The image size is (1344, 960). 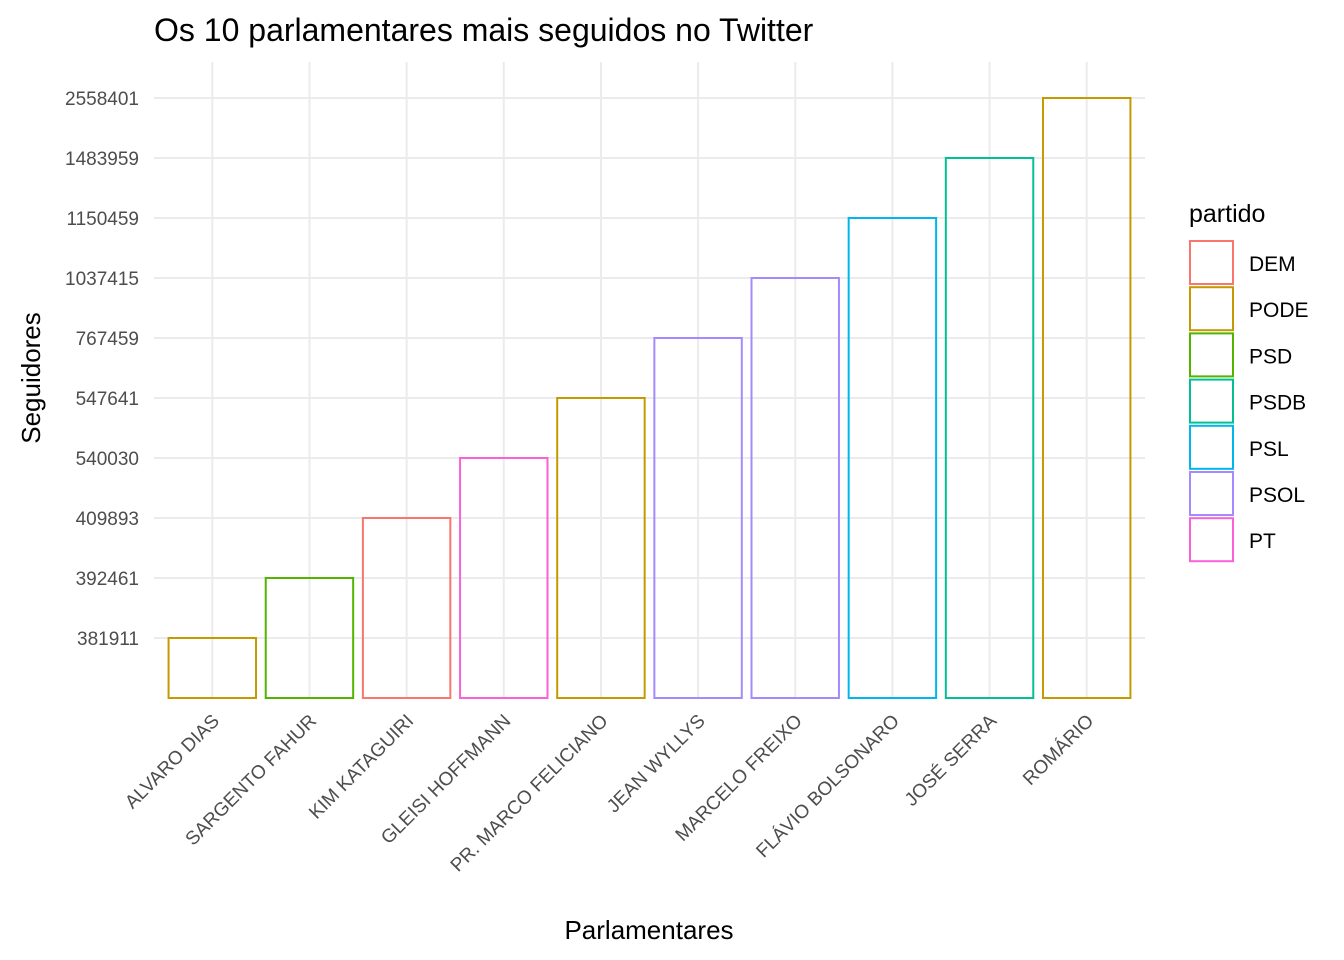 What do you see at coordinates (107, 459) in the screenshot?
I see `y-tick-label: 540030` at bounding box center [107, 459].